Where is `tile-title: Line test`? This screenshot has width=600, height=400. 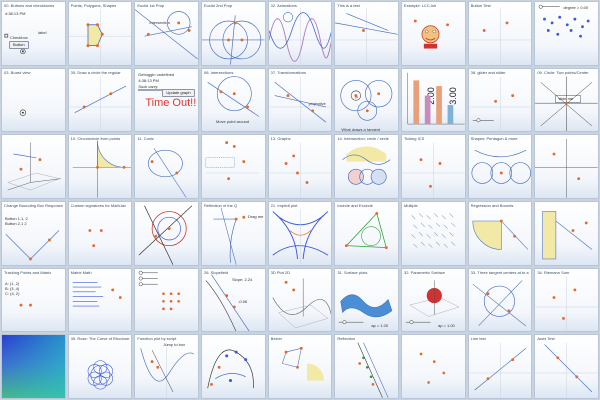
tile-title: Line test is located at coordinates (478, 339).